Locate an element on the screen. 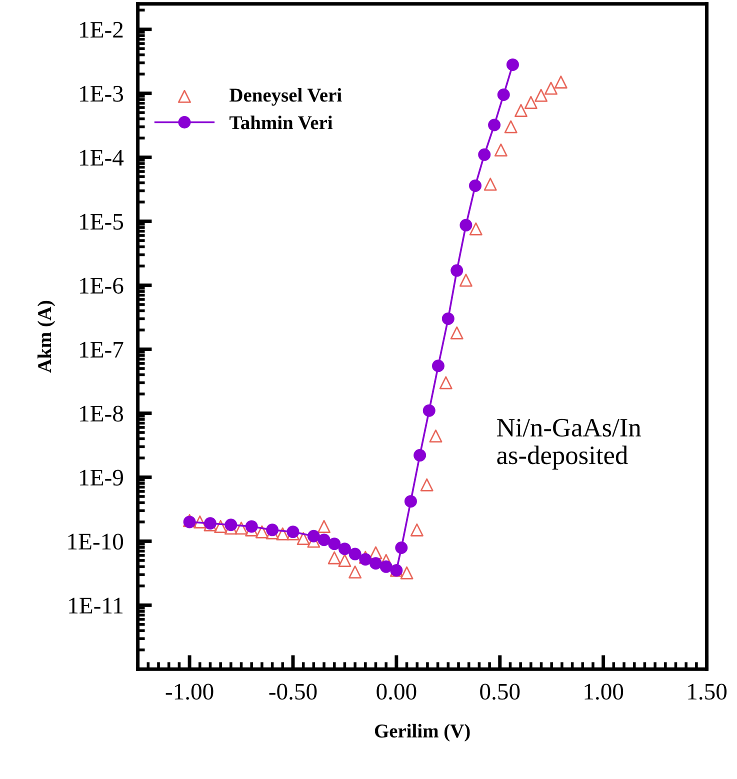 Image resolution: width=737 pixels, height=779 pixels. x-tick-label: 1.50 is located at coordinates (707, 692).